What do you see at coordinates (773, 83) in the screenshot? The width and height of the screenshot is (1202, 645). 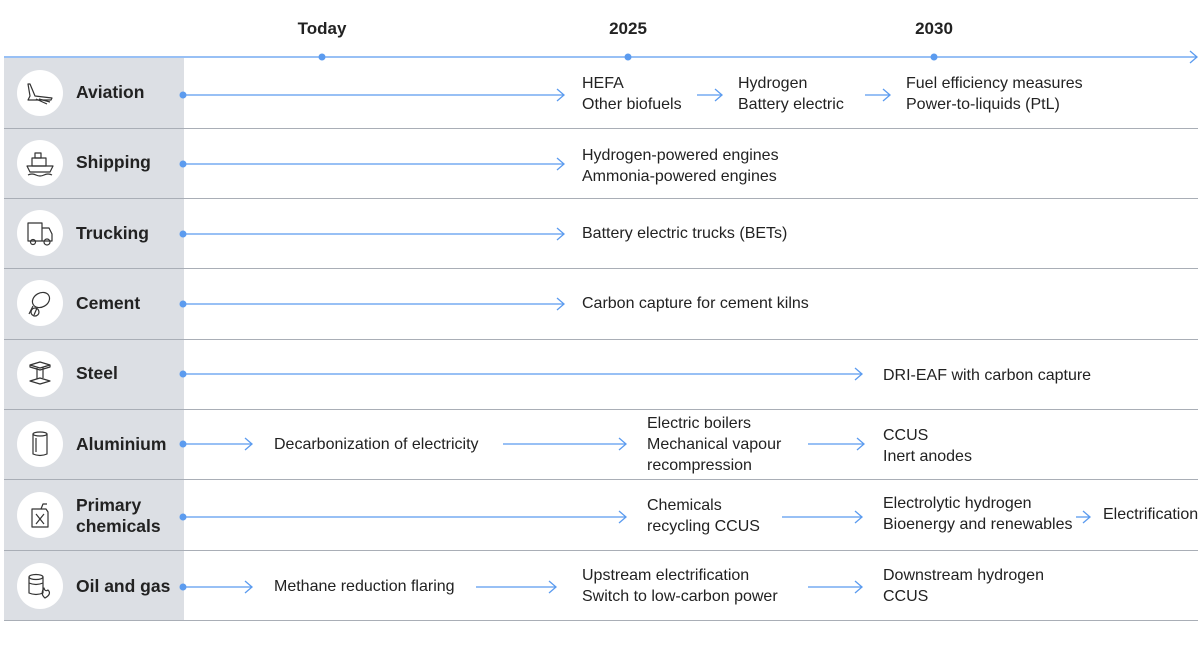 I see `cell-line: Hydrogen` at bounding box center [773, 83].